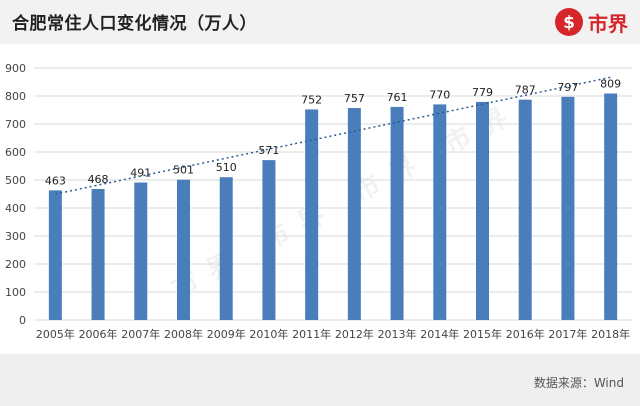 The width and height of the screenshot is (640, 406). I want to click on x-tick-label: 2018年, so click(610, 334).